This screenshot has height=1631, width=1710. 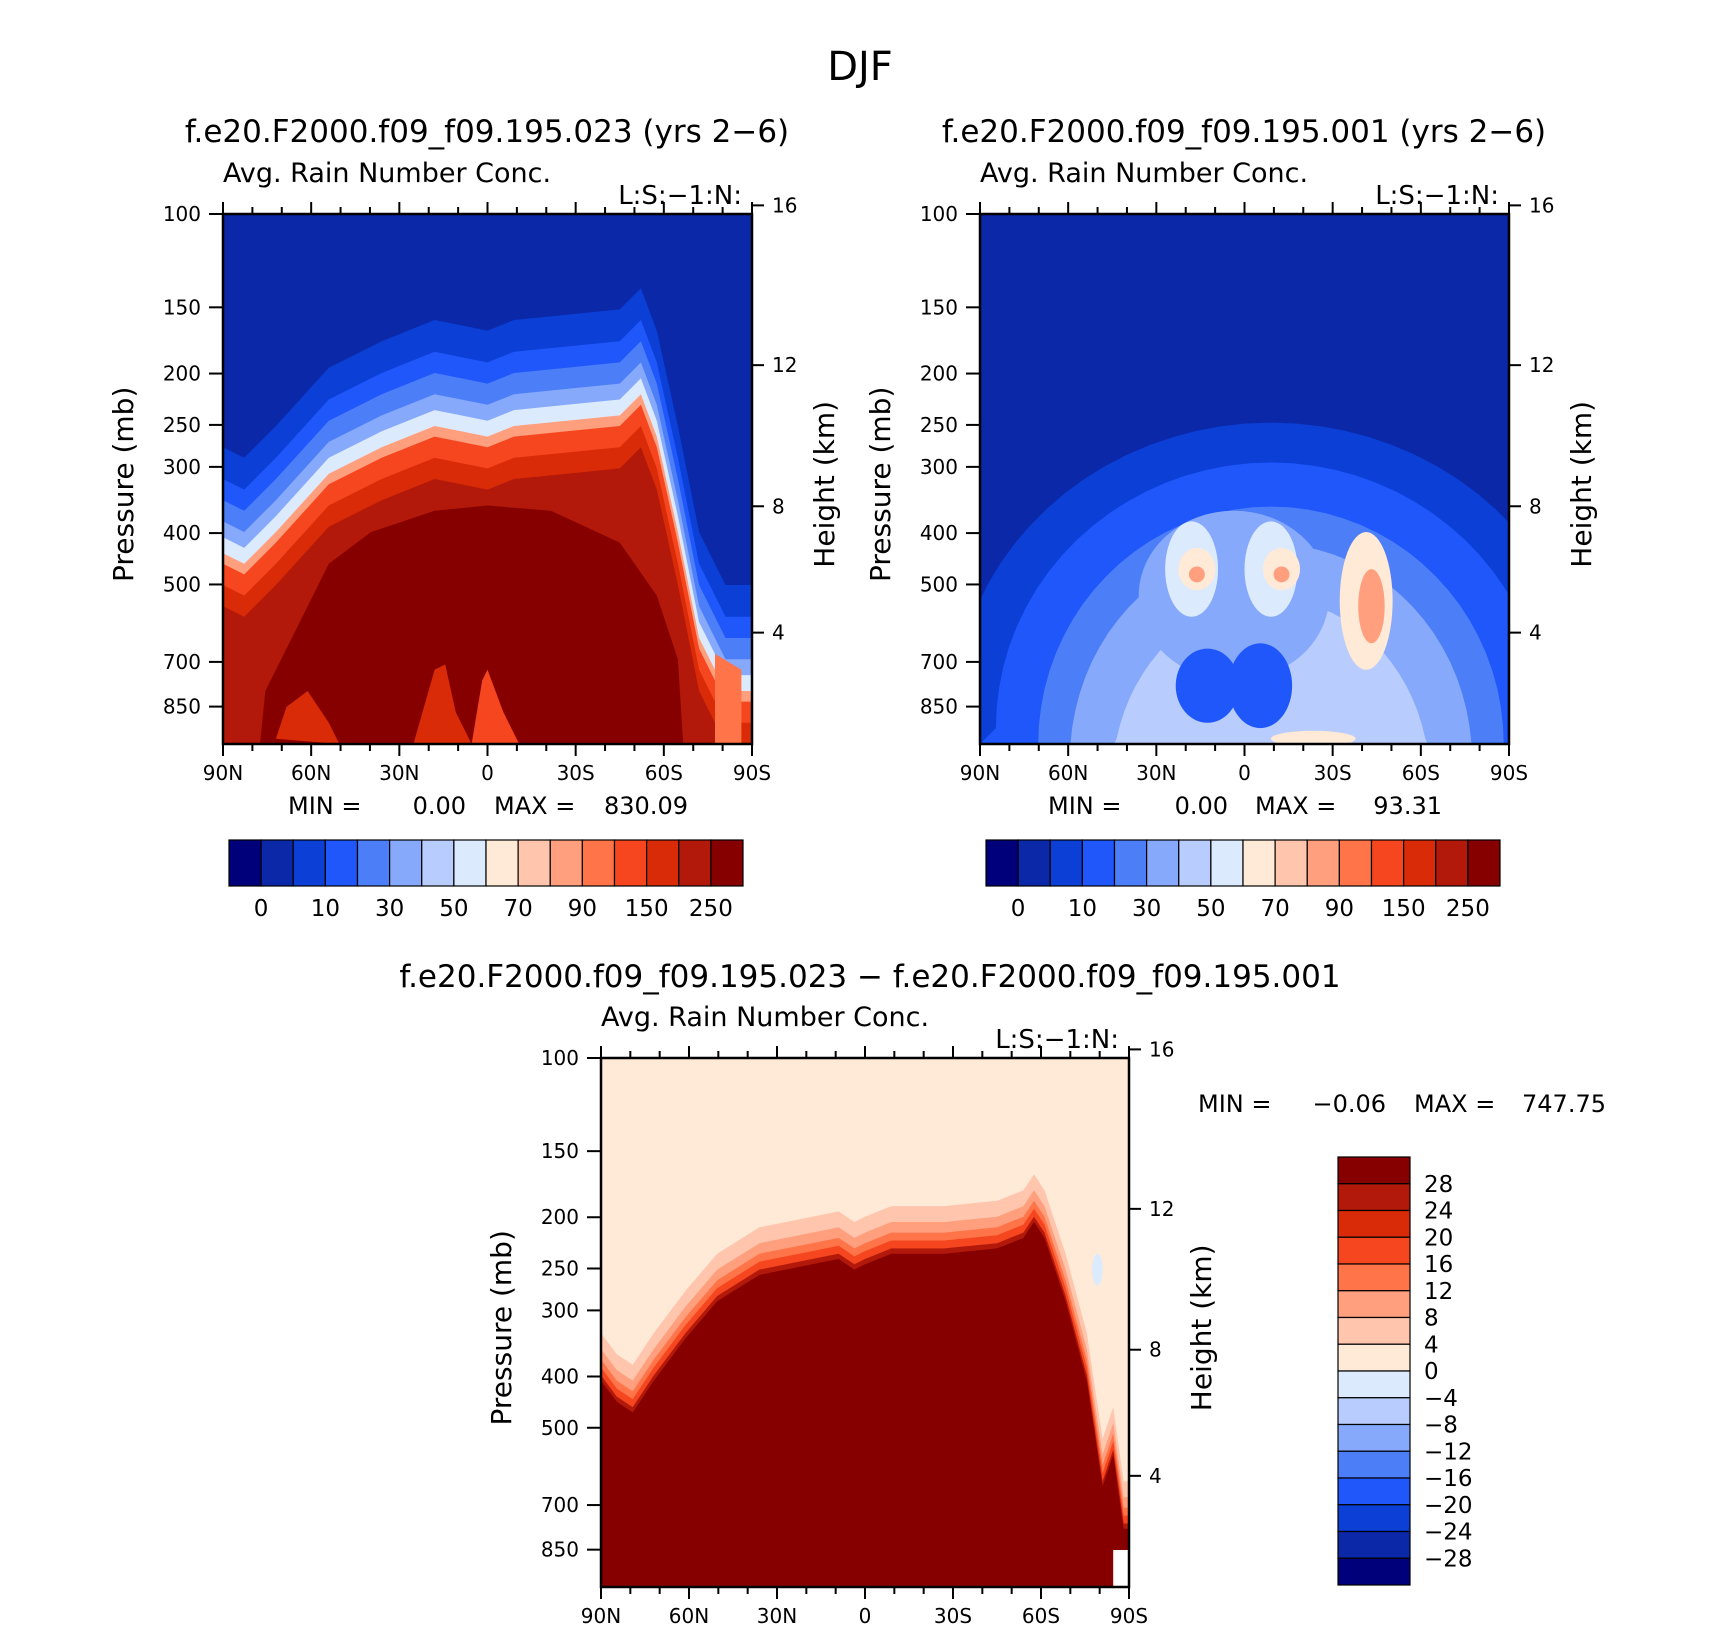 I want to click on min-label: MIN =, so click(x=324, y=806).